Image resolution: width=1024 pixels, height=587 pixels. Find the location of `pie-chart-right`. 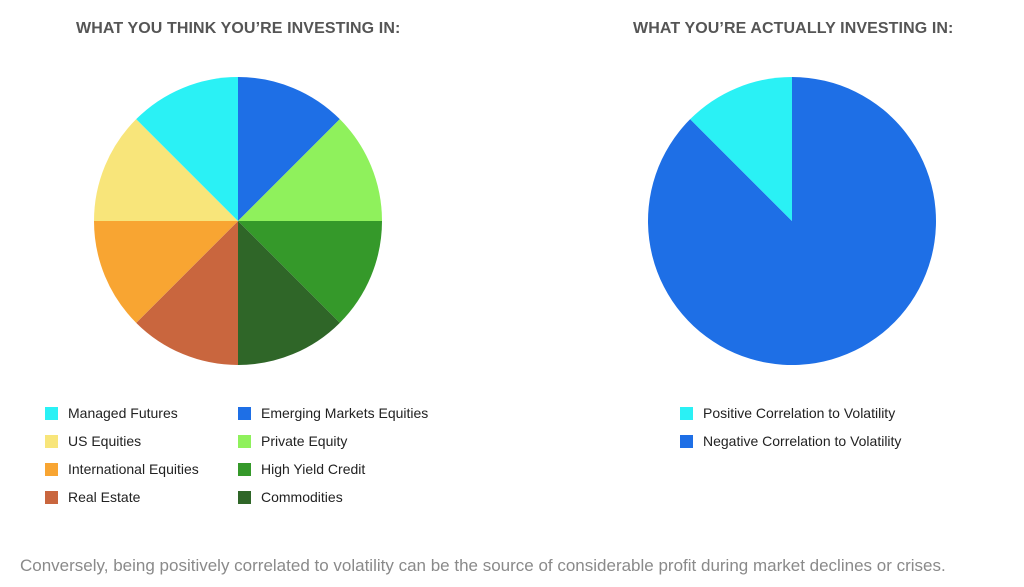

pie-chart-right is located at coordinates (792, 221).